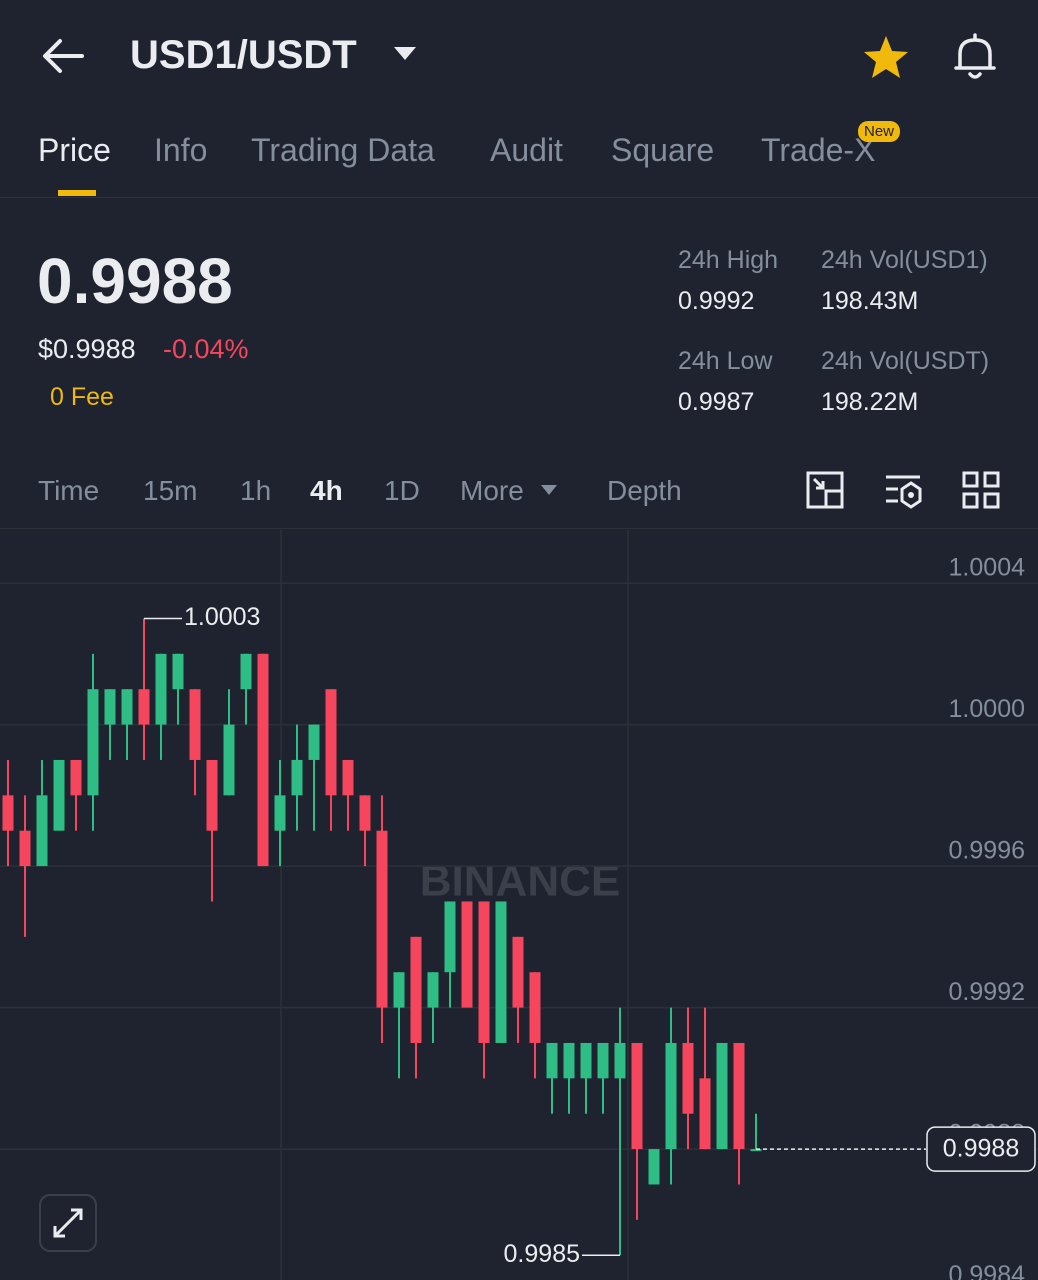 The image size is (1038, 1280). What do you see at coordinates (549, 490) in the screenshot?
I see `more-dropdown` at bounding box center [549, 490].